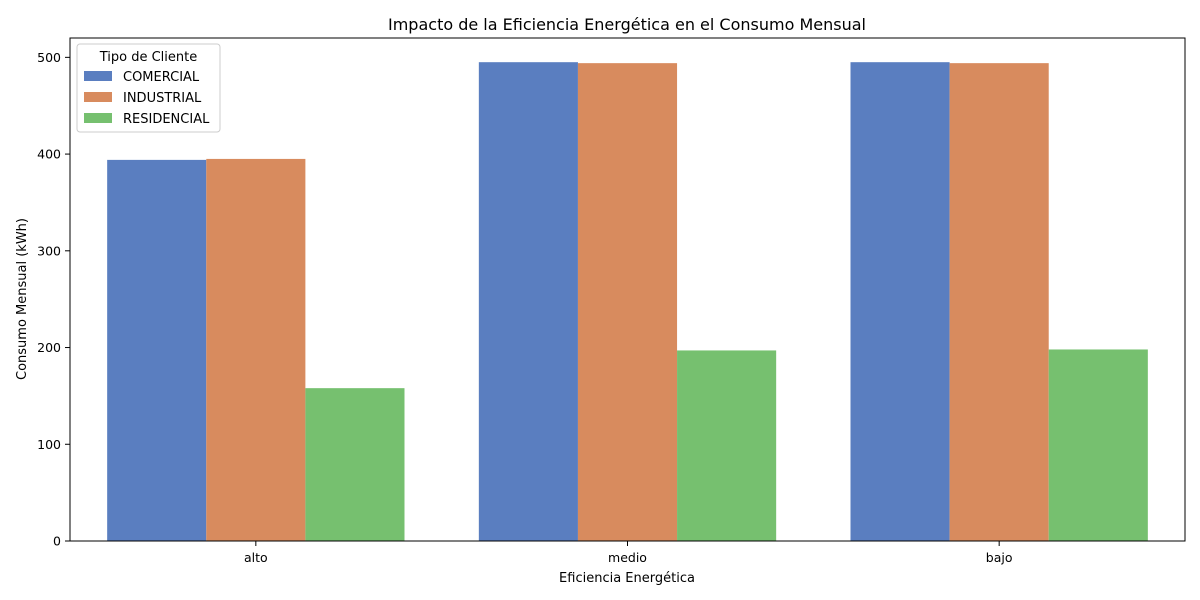 The width and height of the screenshot is (1200, 600). Describe the element at coordinates (166, 119) in the screenshot. I see `legend-label-residencial: RESIDENCIAL` at that location.